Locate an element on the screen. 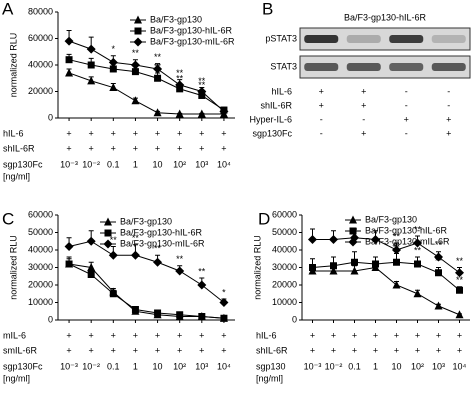  panel-label: C is located at coordinates (8, 218).